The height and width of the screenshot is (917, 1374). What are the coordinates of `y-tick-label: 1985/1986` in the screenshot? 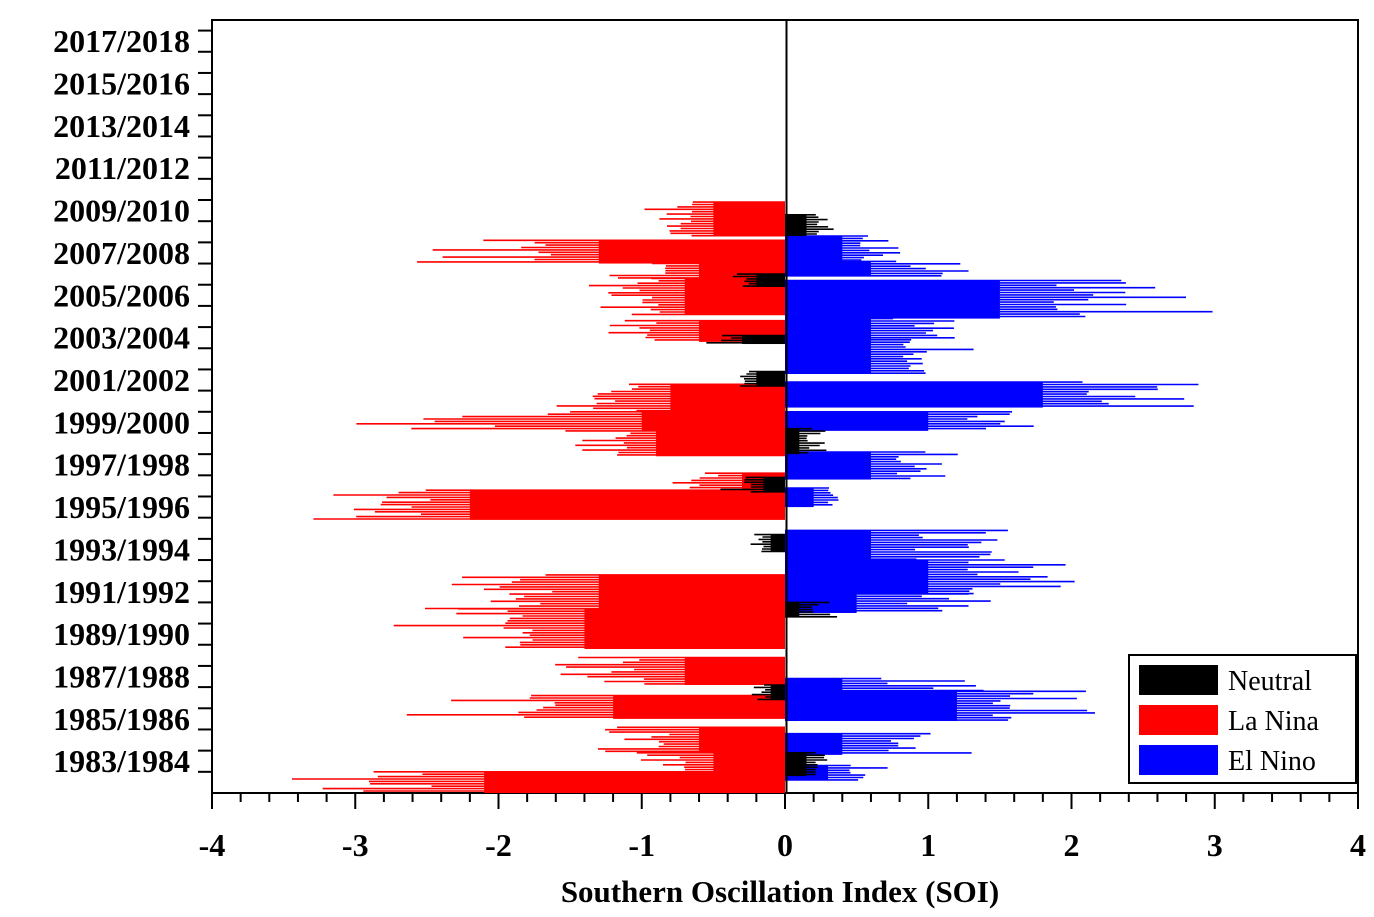 It's located at (121, 719).